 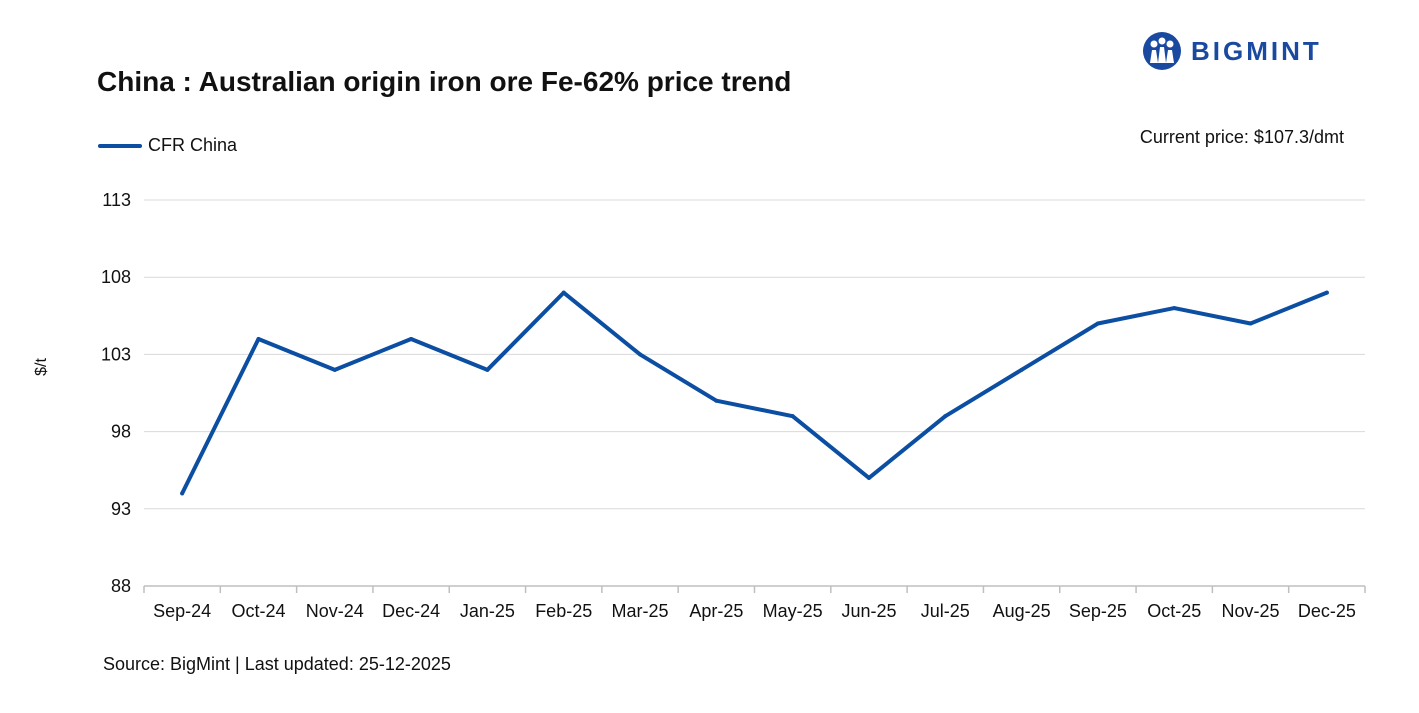 What do you see at coordinates (116, 393) in the screenshot?
I see `y-axis-ticks: 88 93 98 103 108 113` at bounding box center [116, 393].